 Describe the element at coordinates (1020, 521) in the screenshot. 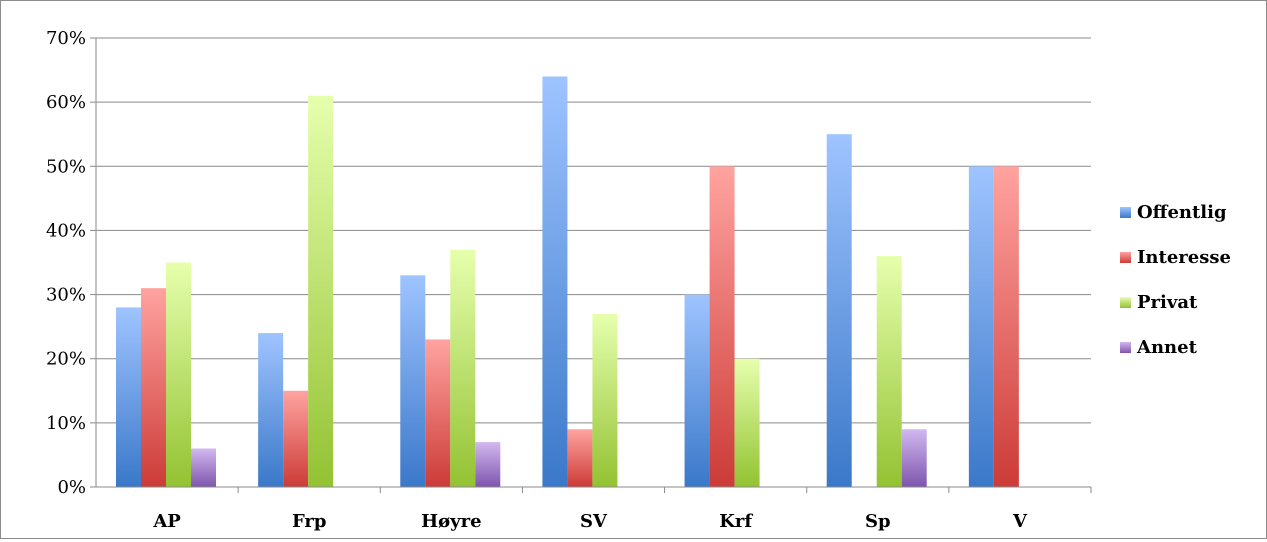

I see `x-tick-label-v: V` at that location.